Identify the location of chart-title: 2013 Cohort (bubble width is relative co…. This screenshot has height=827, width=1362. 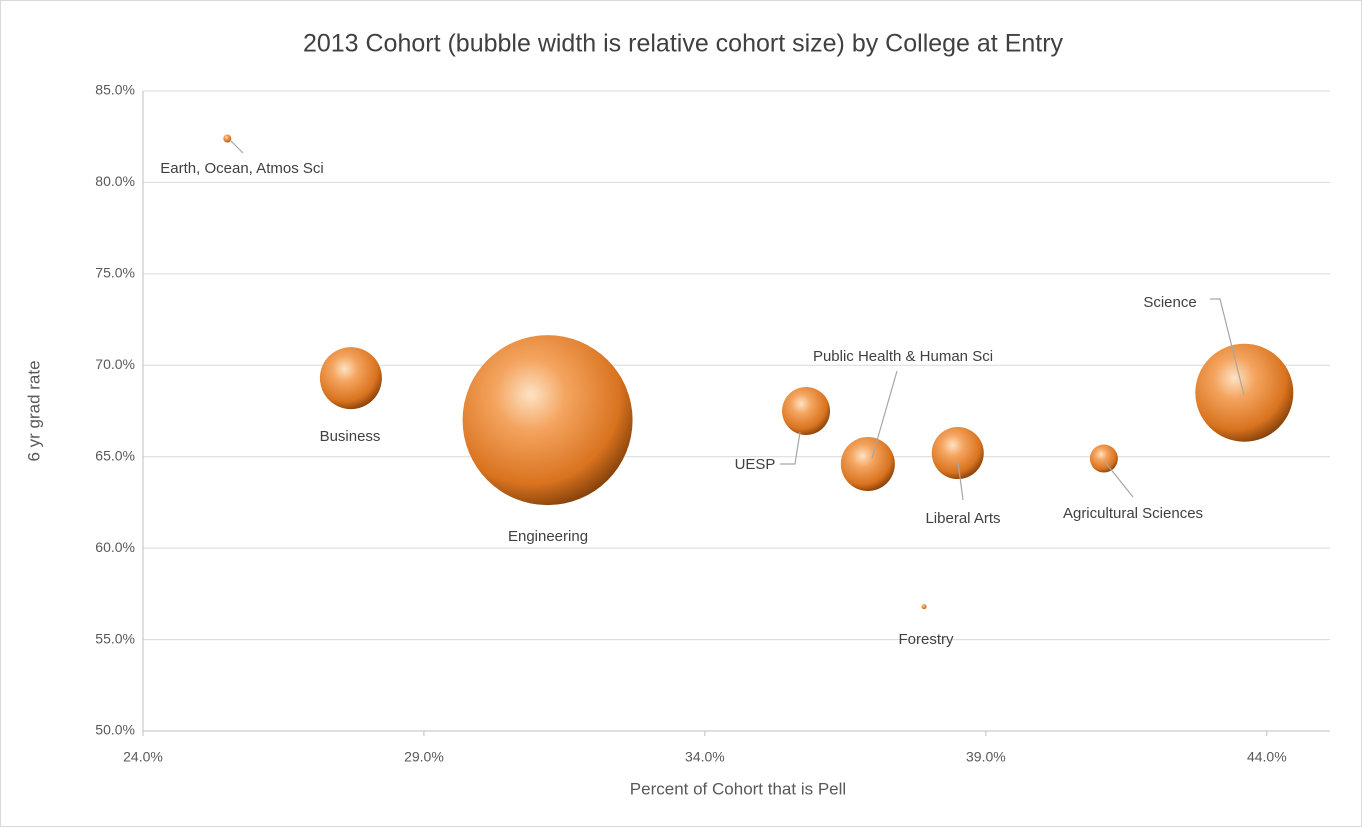
(683, 44).